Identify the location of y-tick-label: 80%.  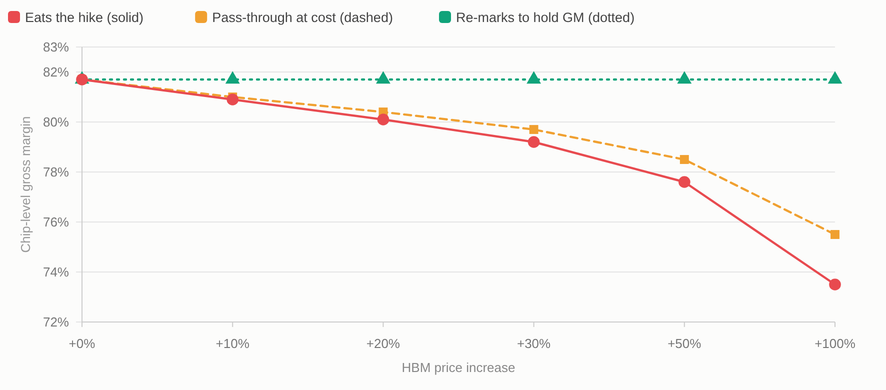
(56, 122).